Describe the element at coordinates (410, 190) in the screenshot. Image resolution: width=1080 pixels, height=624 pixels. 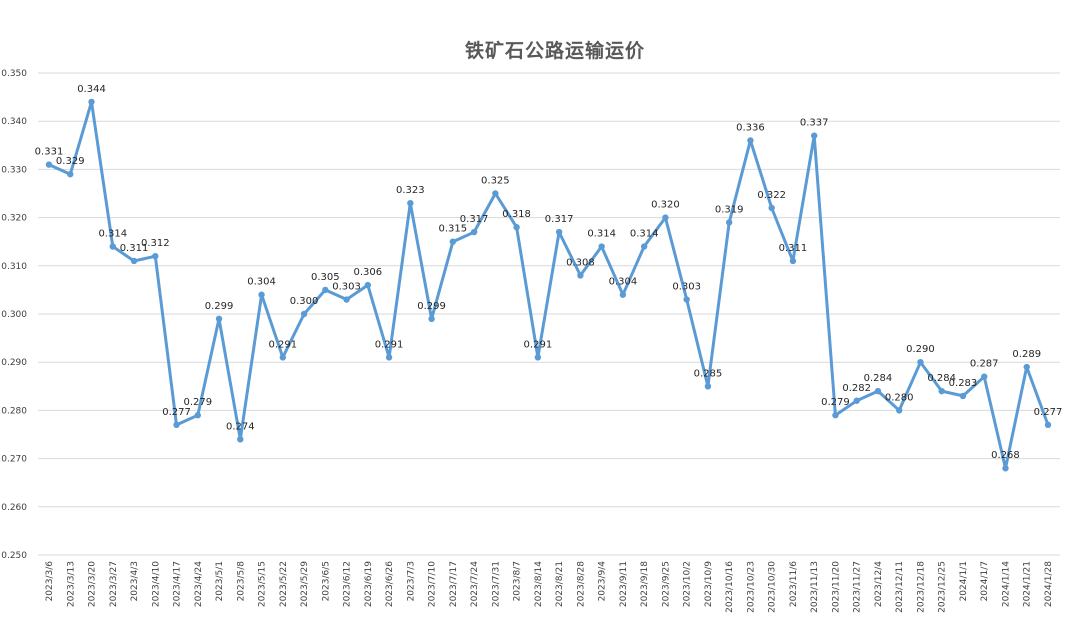
I see `data-label: 0.323` at that location.